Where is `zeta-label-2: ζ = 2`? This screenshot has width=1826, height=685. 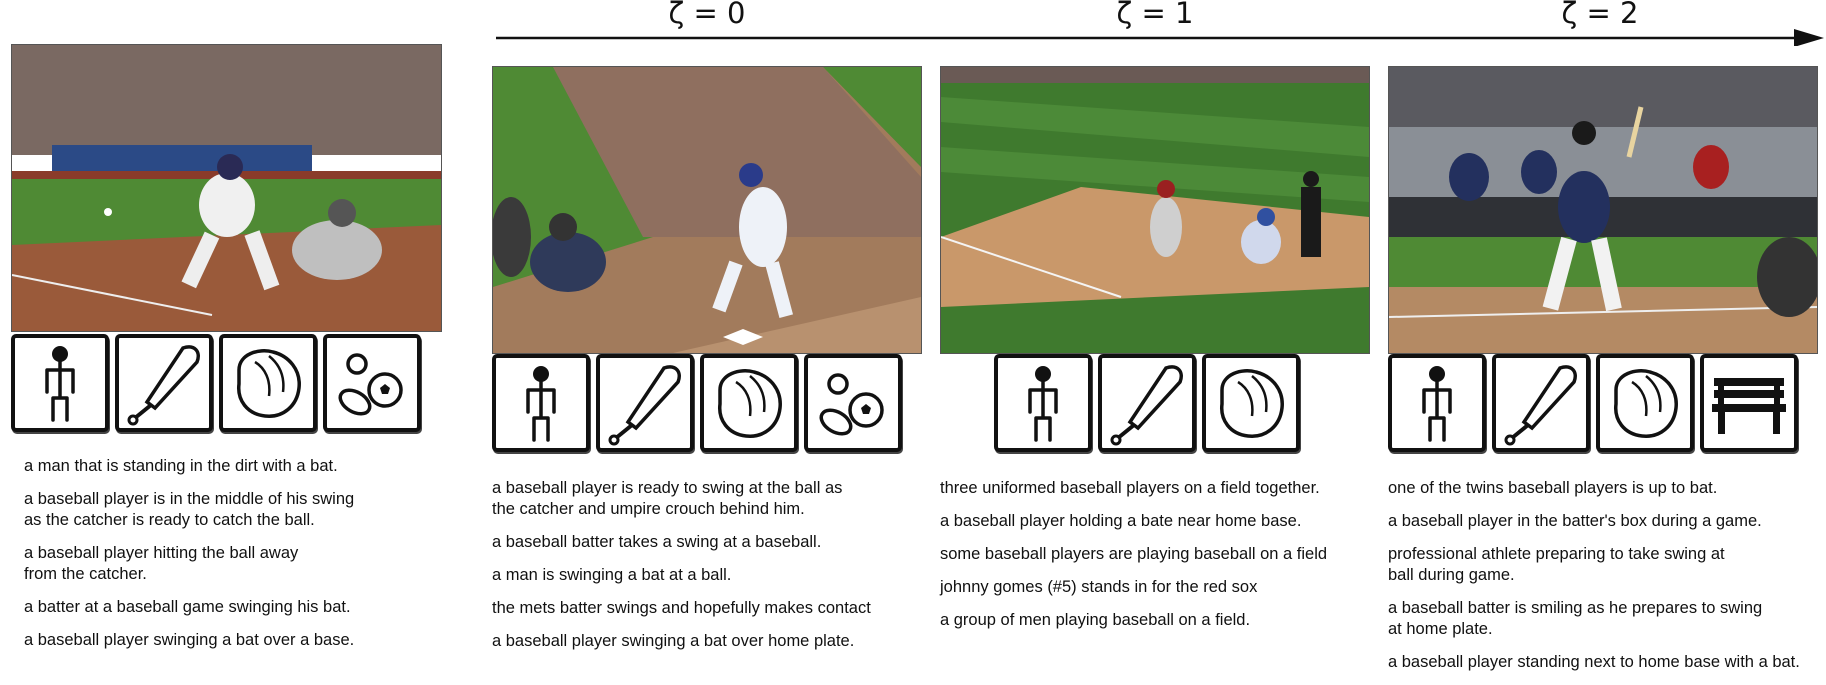
zeta-label-2: ζ = 2 is located at coordinates (1600, 15).